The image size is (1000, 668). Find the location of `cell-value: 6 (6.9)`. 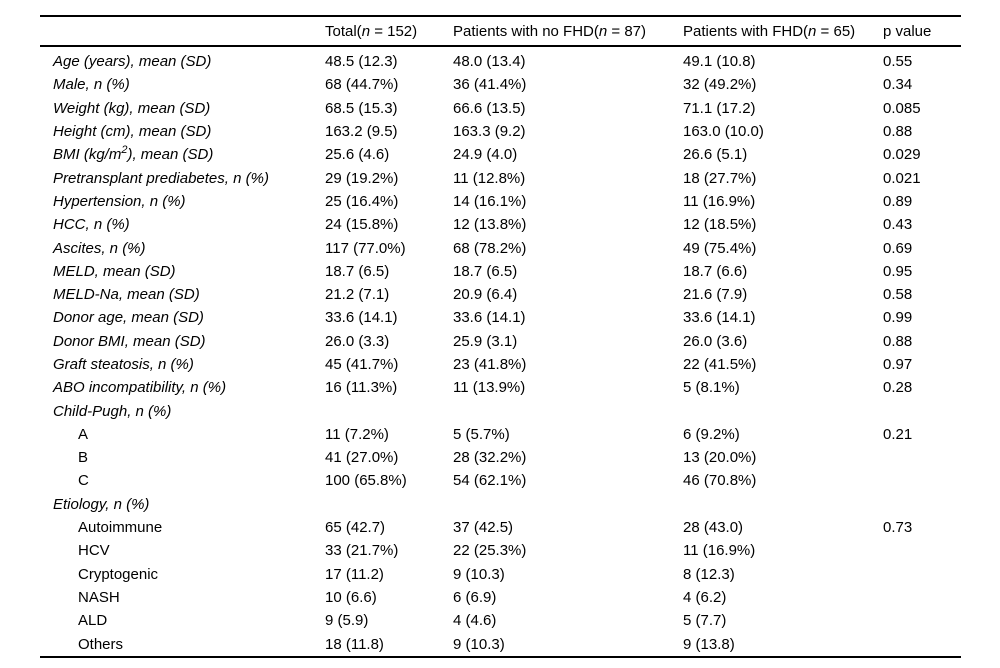

cell-value: 6 (6.9) is located at coordinates (475, 597).